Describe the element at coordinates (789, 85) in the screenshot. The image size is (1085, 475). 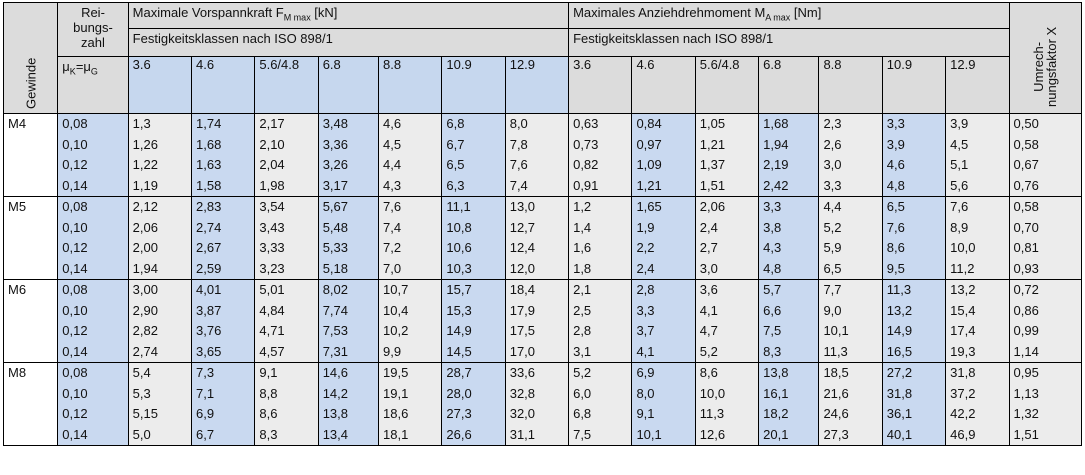
I see `torque-class-3: 6.8` at that location.